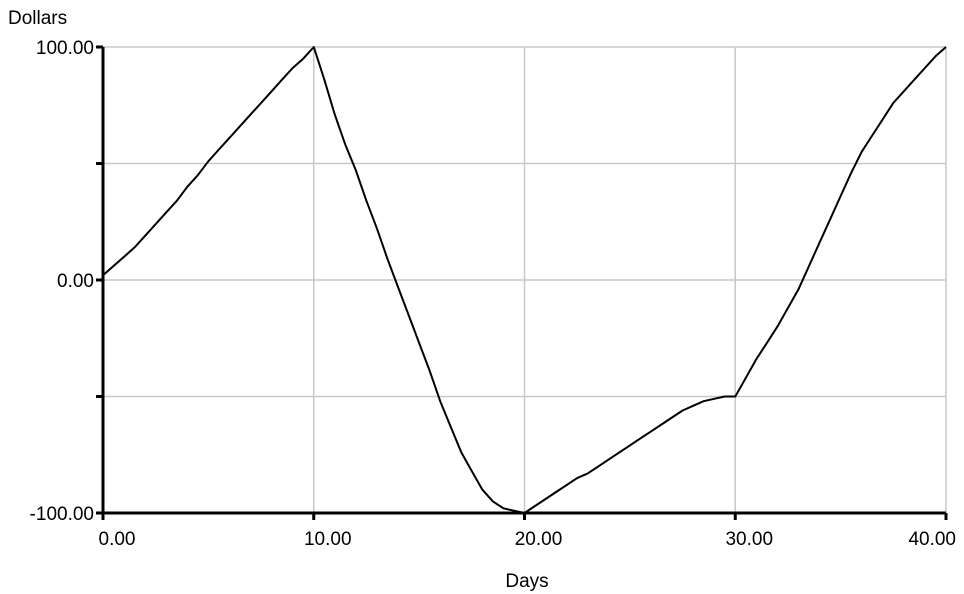 The height and width of the screenshot is (594, 964). Describe the element at coordinates (65, 48) in the screenshot. I see `y-tick-label-4: 100.00` at that location.